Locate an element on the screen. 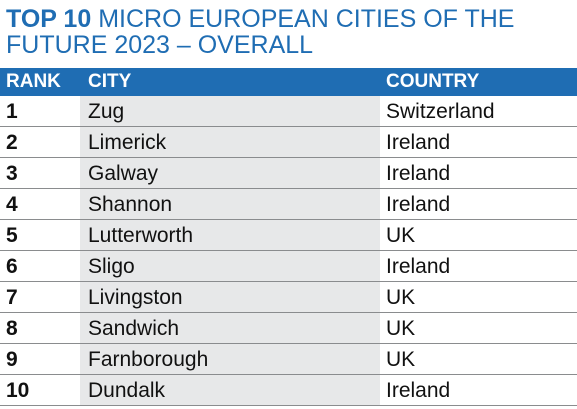 The height and width of the screenshot is (409, 577). title-bold: TOP 10 is located at coordinates (49, 19).